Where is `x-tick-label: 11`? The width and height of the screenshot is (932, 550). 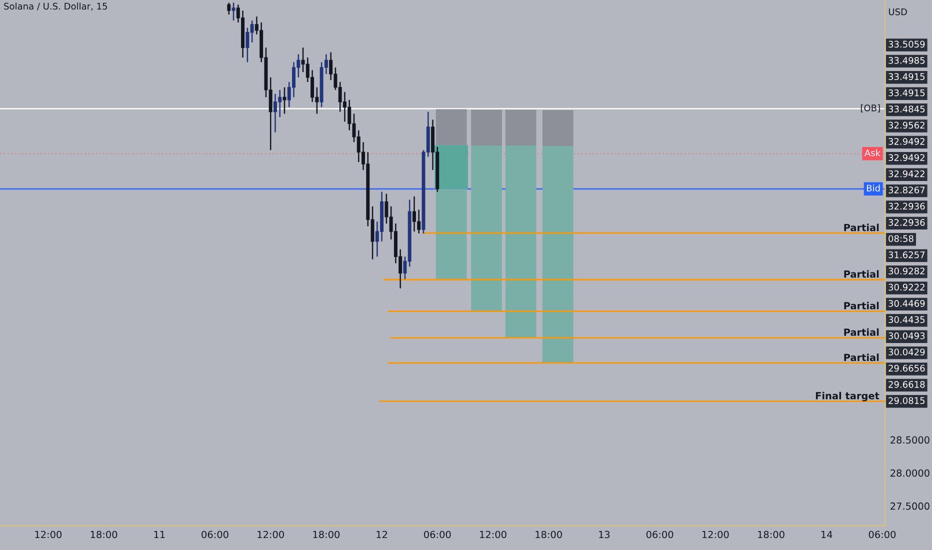
x-tick-label: 11 is located at coordinates (159, 534).